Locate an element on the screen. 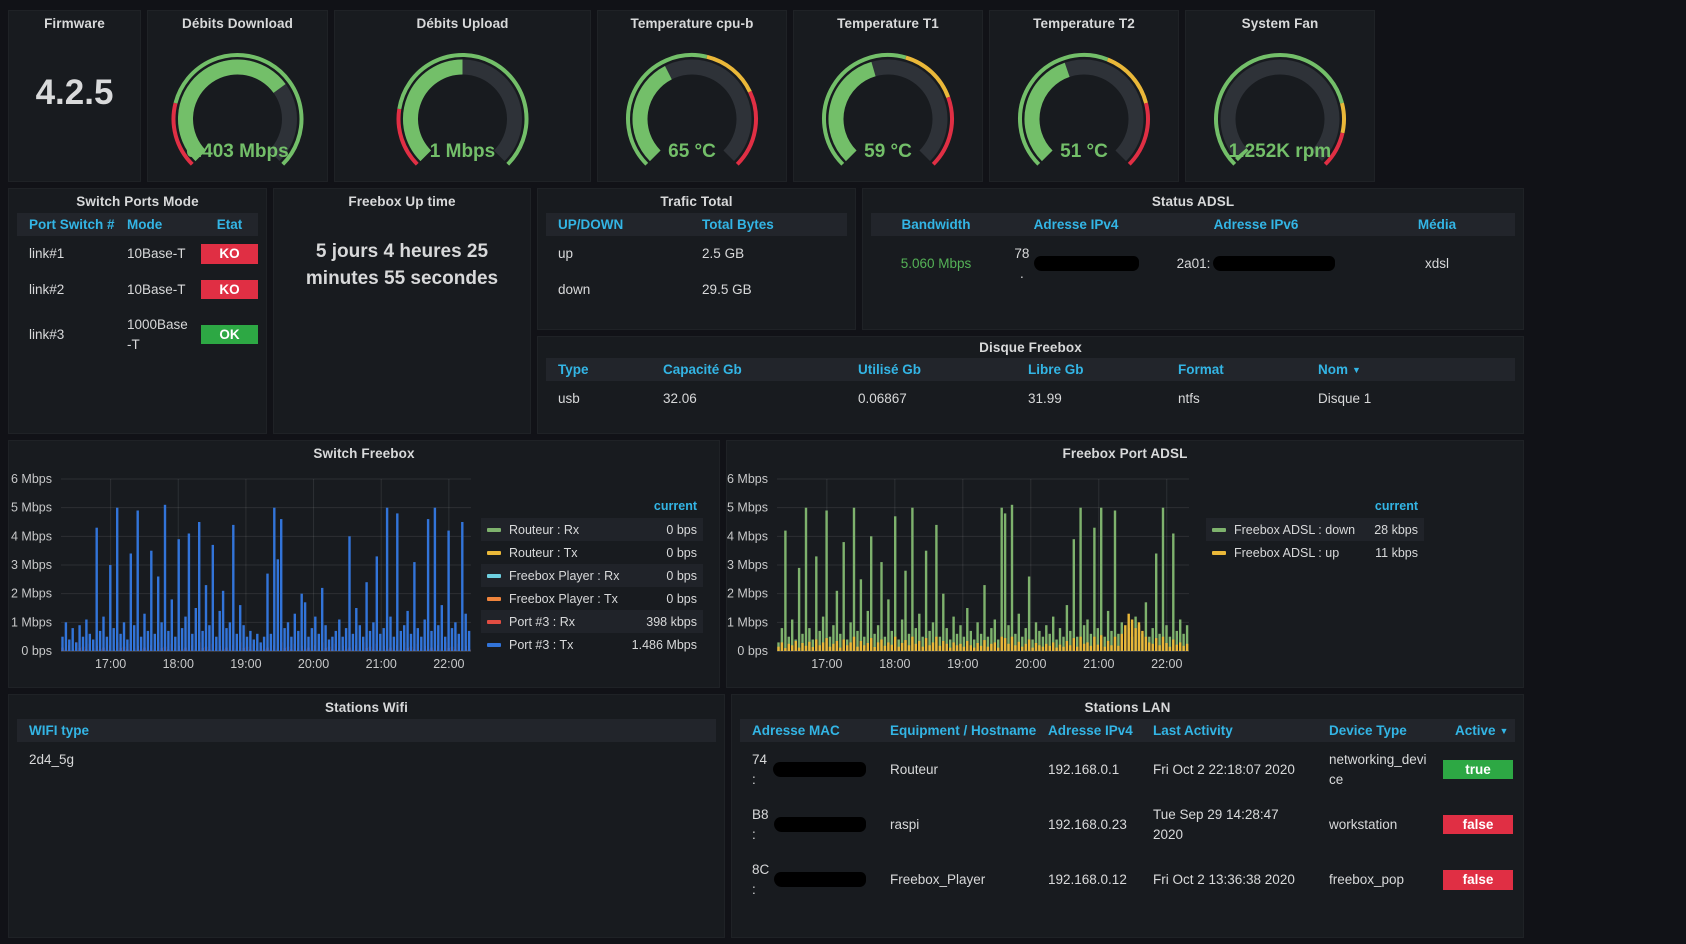 The image size is (1686, 944). legend-item: Freebox Player : Rx 0 bps is located at coordinates (592, 575).